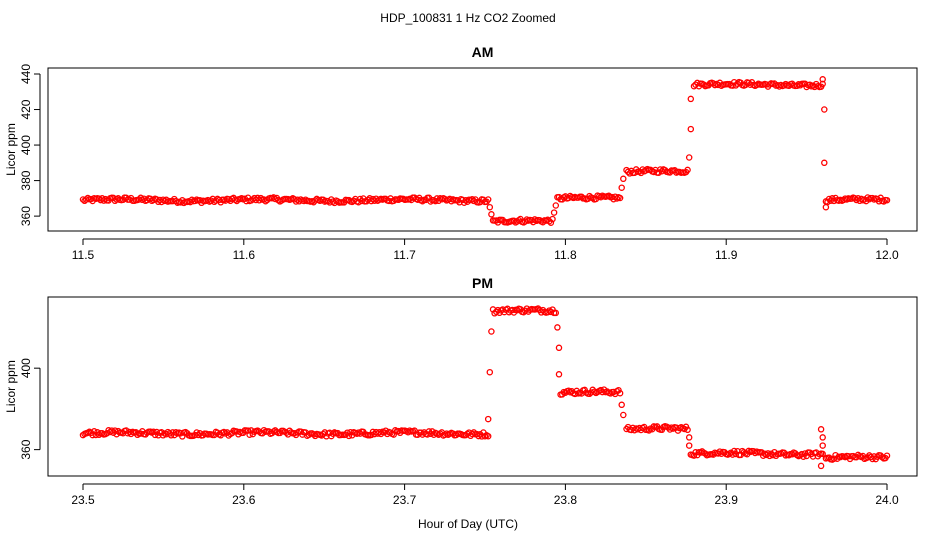 The image size is (936, 540). What do you see at coordinates (467, 18) in the screenshot?
I see `figure-title: HDP_100831 1 Hz CO2 Zoomed` at bounding box center [467, 18].